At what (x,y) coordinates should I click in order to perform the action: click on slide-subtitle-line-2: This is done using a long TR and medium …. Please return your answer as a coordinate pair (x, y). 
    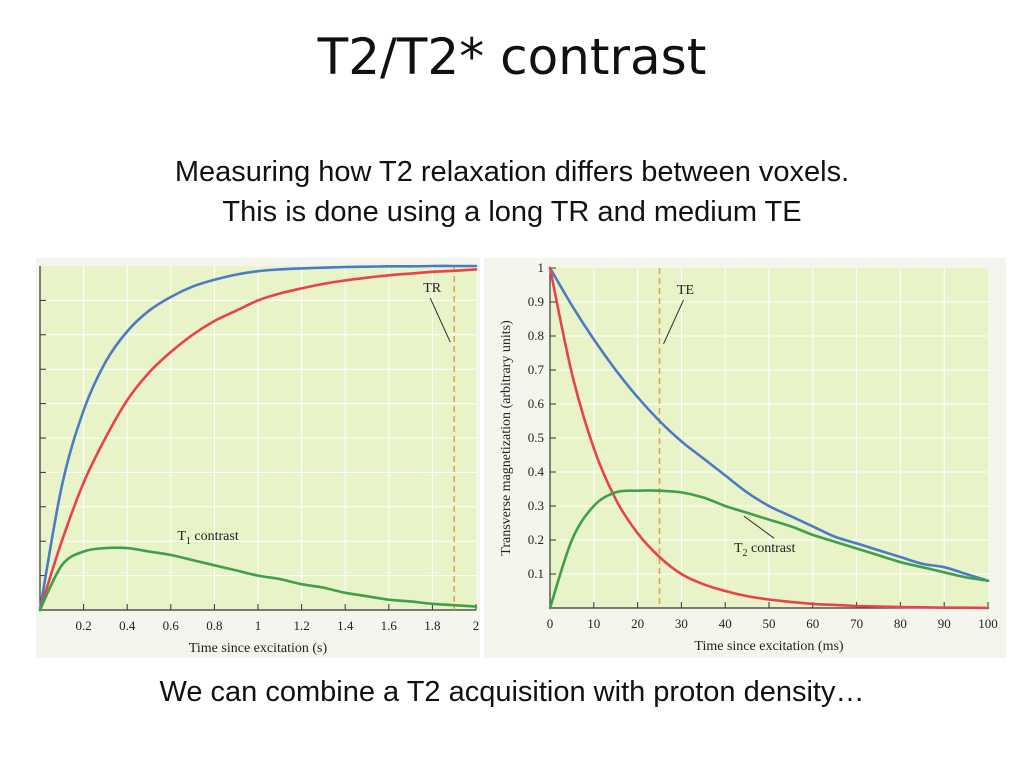
    Looking at the image, I should click on (512, 212).